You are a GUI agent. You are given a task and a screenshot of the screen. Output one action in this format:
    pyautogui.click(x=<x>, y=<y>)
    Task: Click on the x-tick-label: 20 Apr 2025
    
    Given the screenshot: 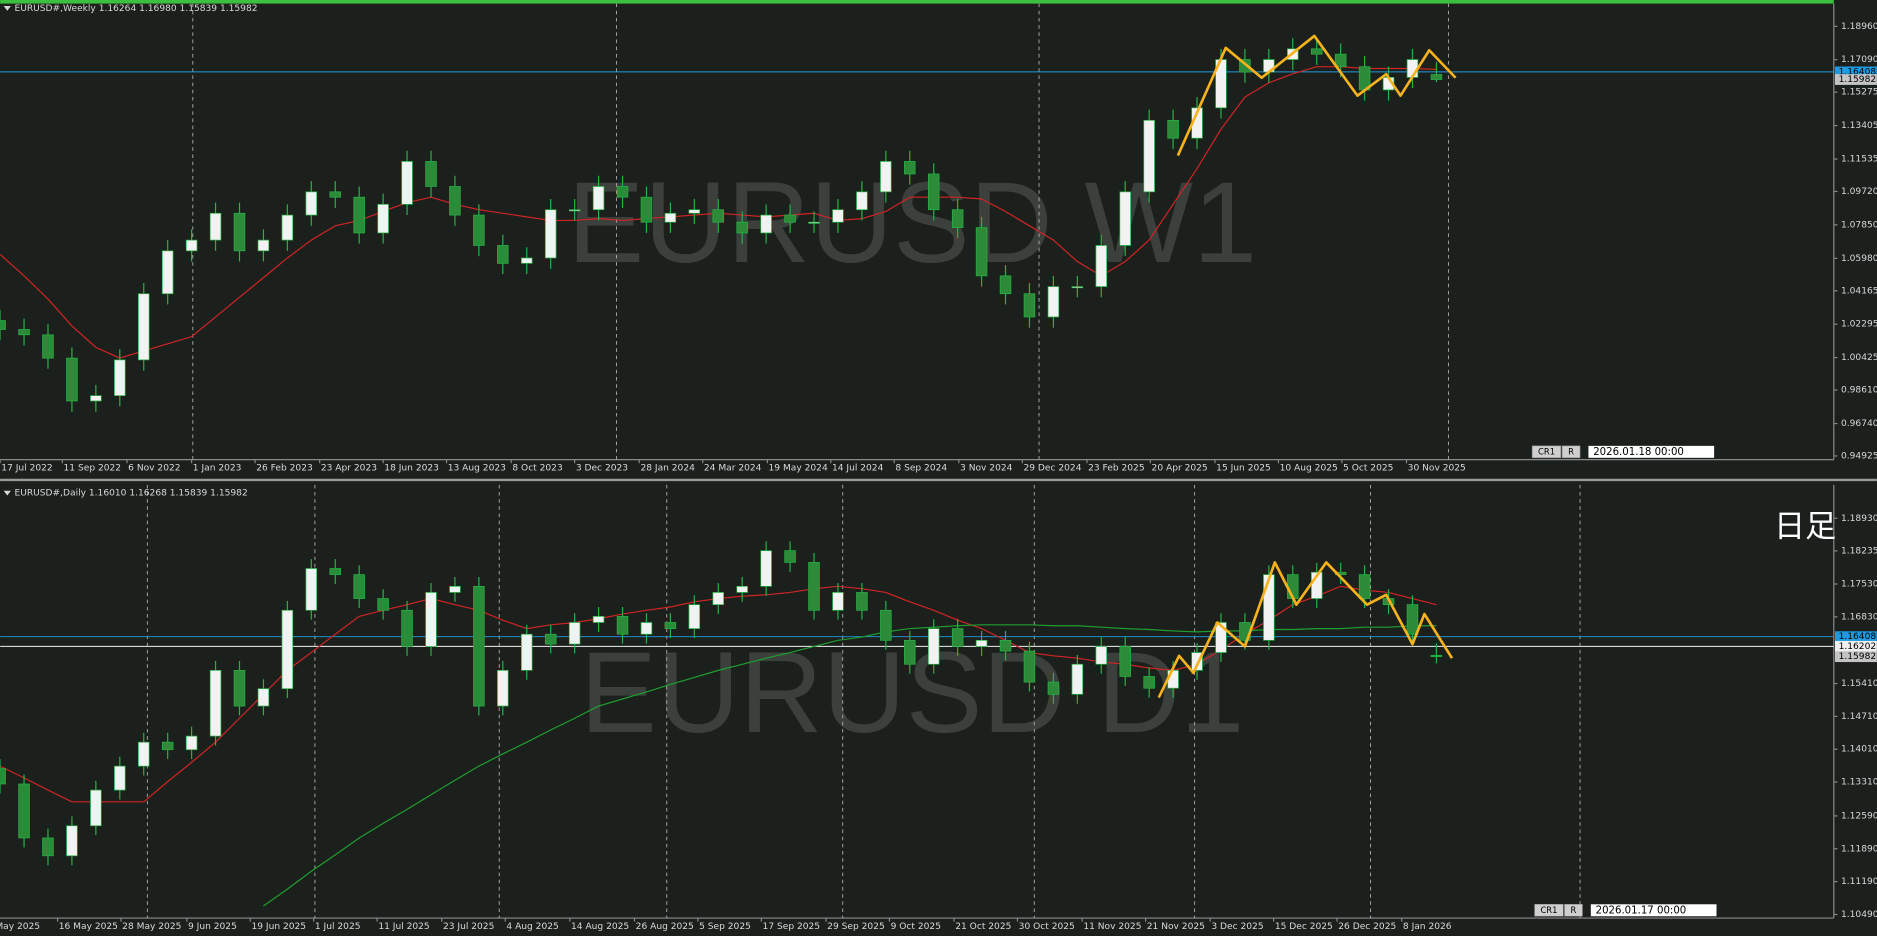 What is the action you would take?
    pyautogui.click(x=1180, y=469)
    